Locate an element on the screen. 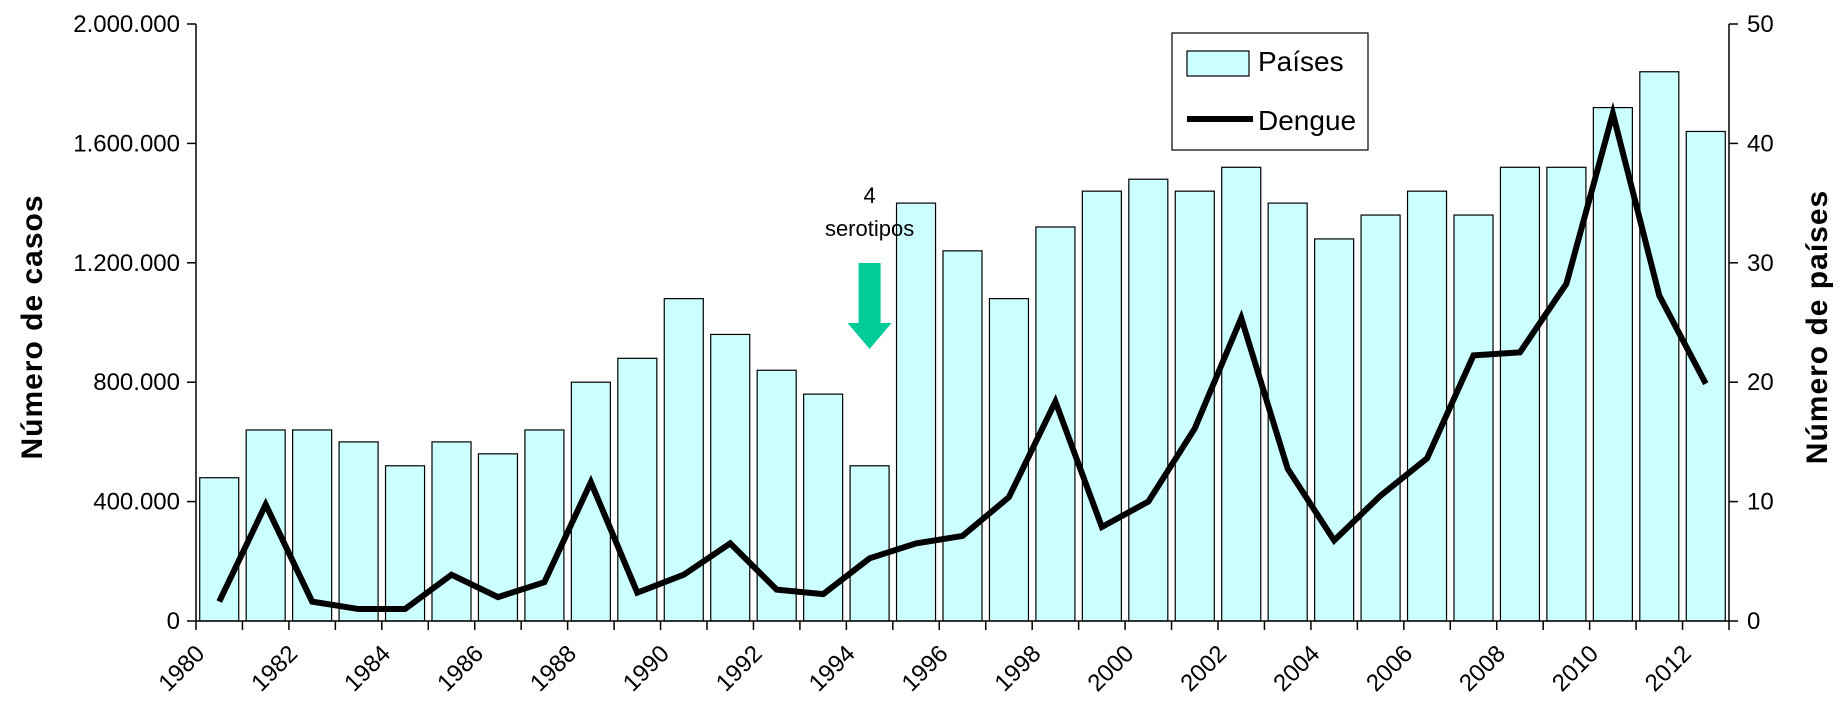 Image resolution: width=1841 pixels, height=719 pixels. bar-1996 is located at coordinates (962, 436).